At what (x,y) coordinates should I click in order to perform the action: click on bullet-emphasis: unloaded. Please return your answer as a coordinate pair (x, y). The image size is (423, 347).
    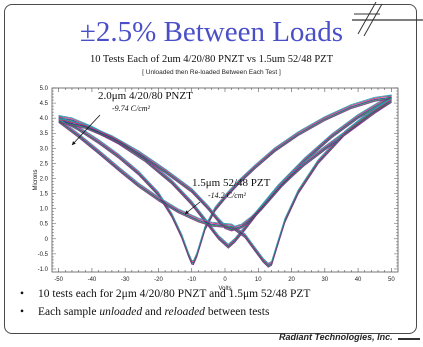
    Looking at the image, I should click on (121, 312).